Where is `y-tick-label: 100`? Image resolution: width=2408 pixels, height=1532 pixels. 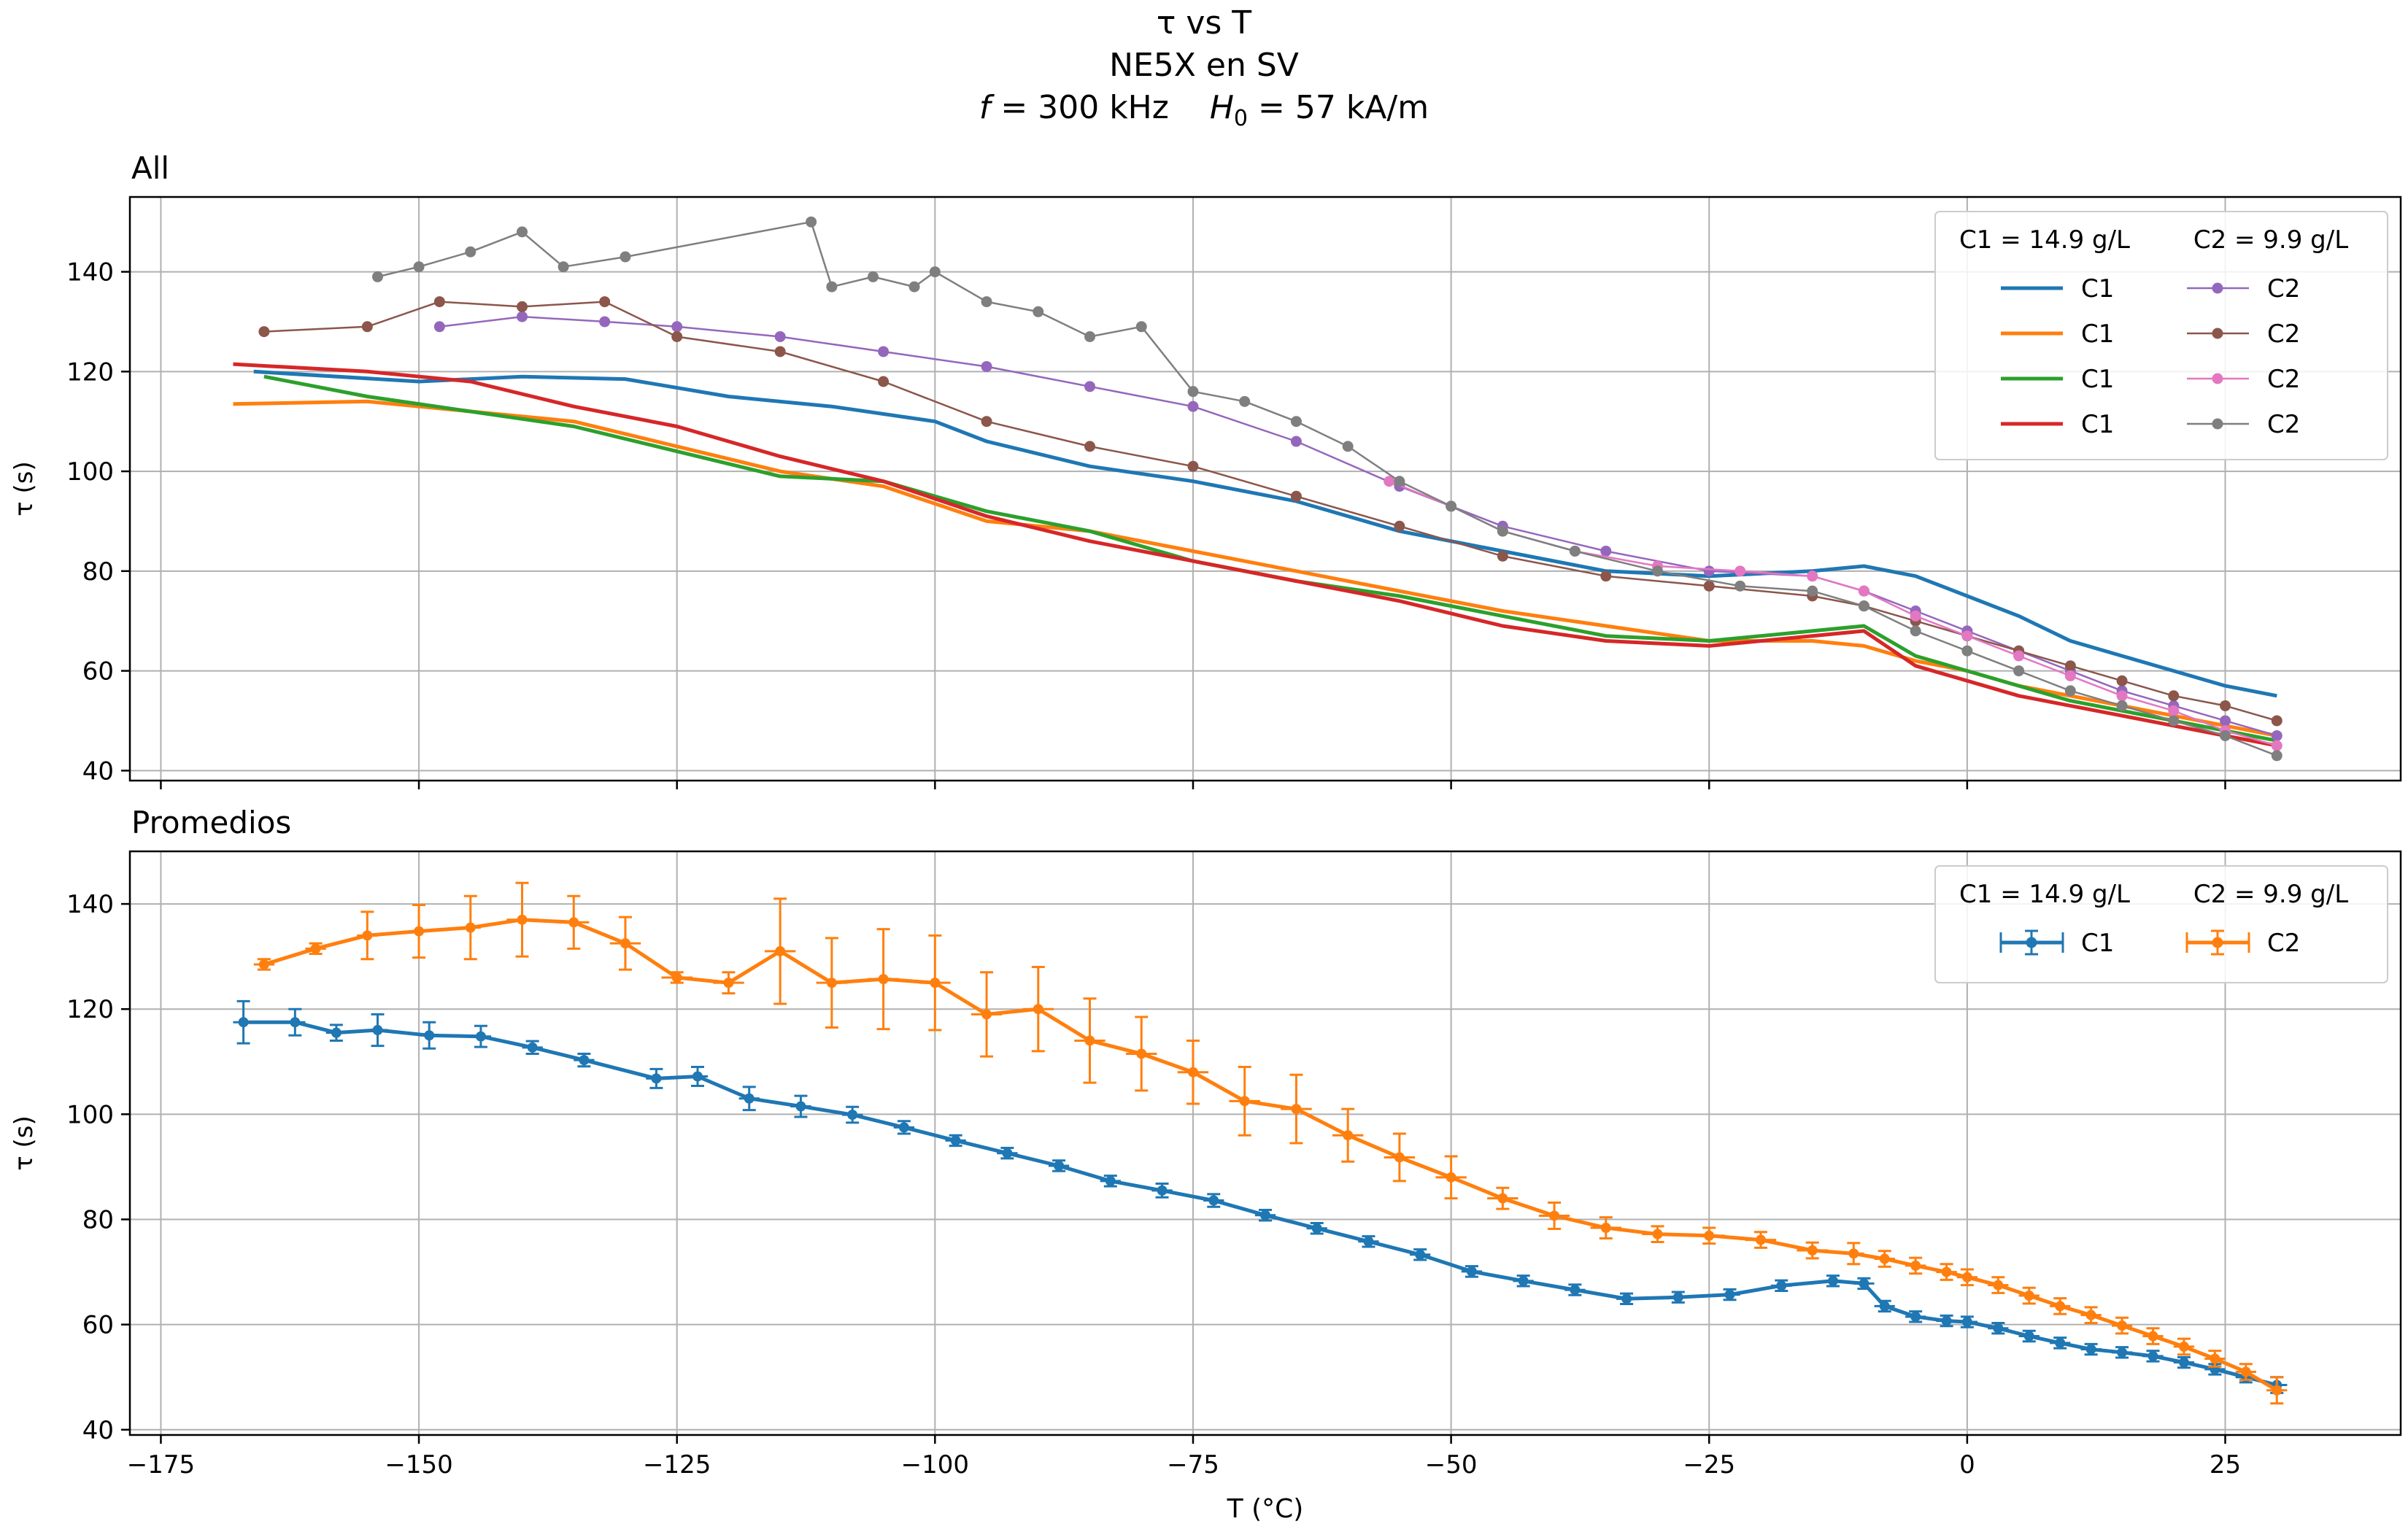
y-tick-label: 100 is located at coordinates (90, 1115).